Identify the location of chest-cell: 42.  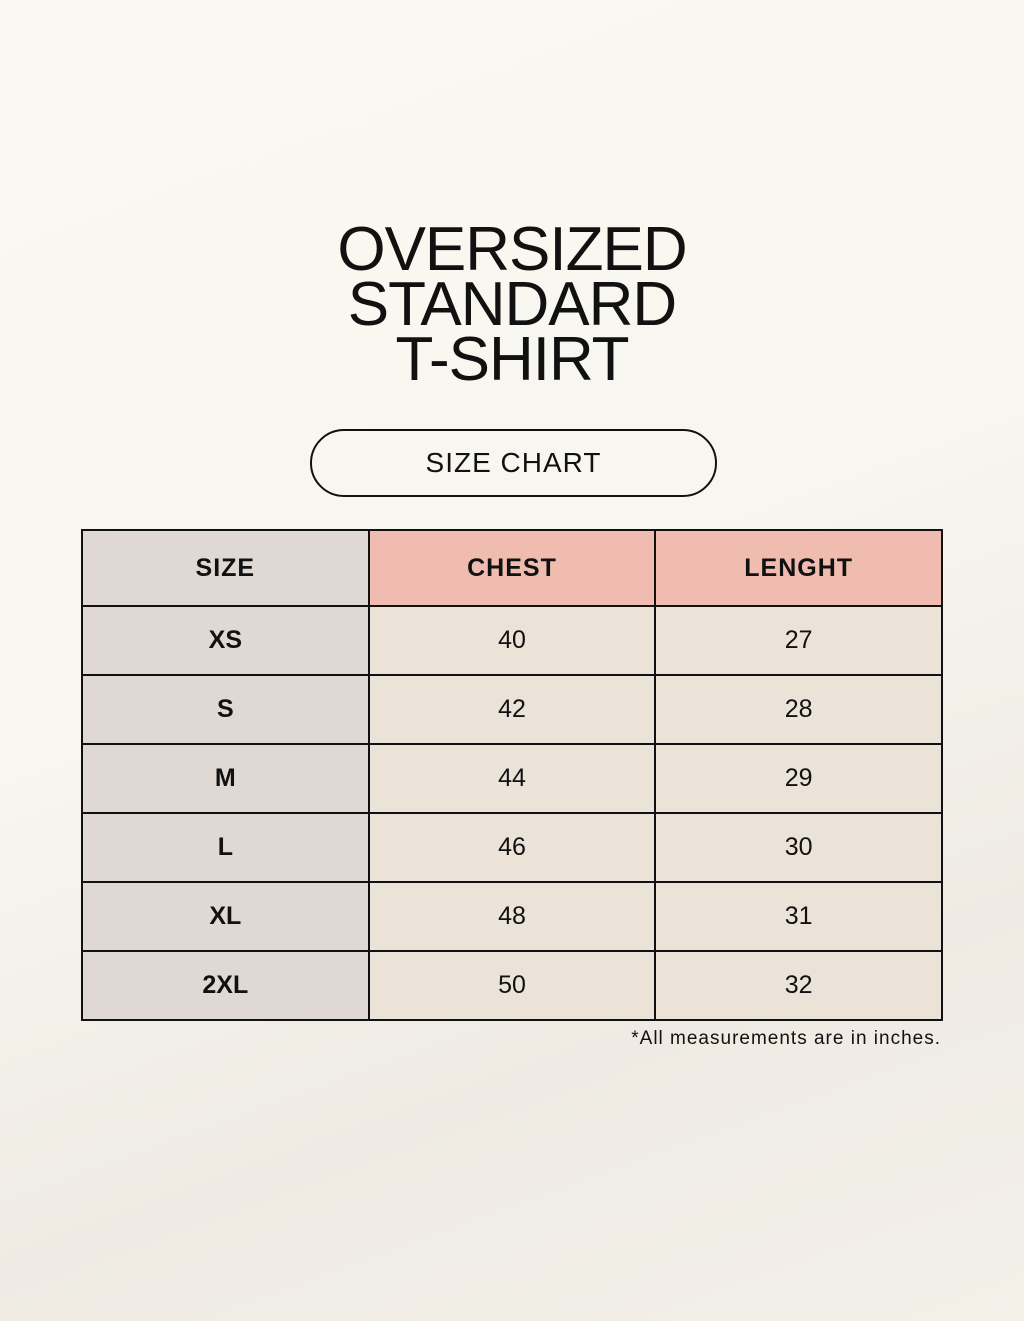
(512, 709).